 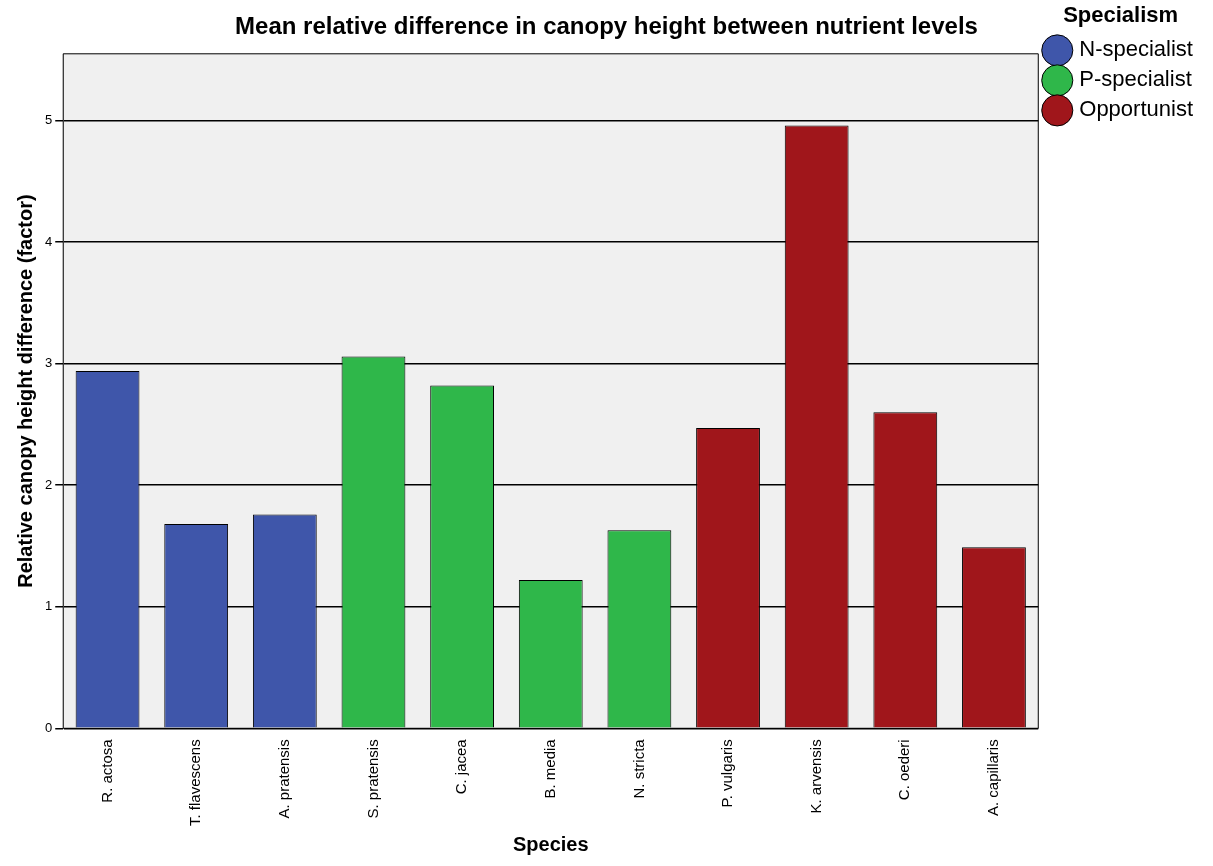 What do you see at coordinates (549, 768) in the screenshot?
I see `x-tick-label: B. media` at bounding box center [549, 768].